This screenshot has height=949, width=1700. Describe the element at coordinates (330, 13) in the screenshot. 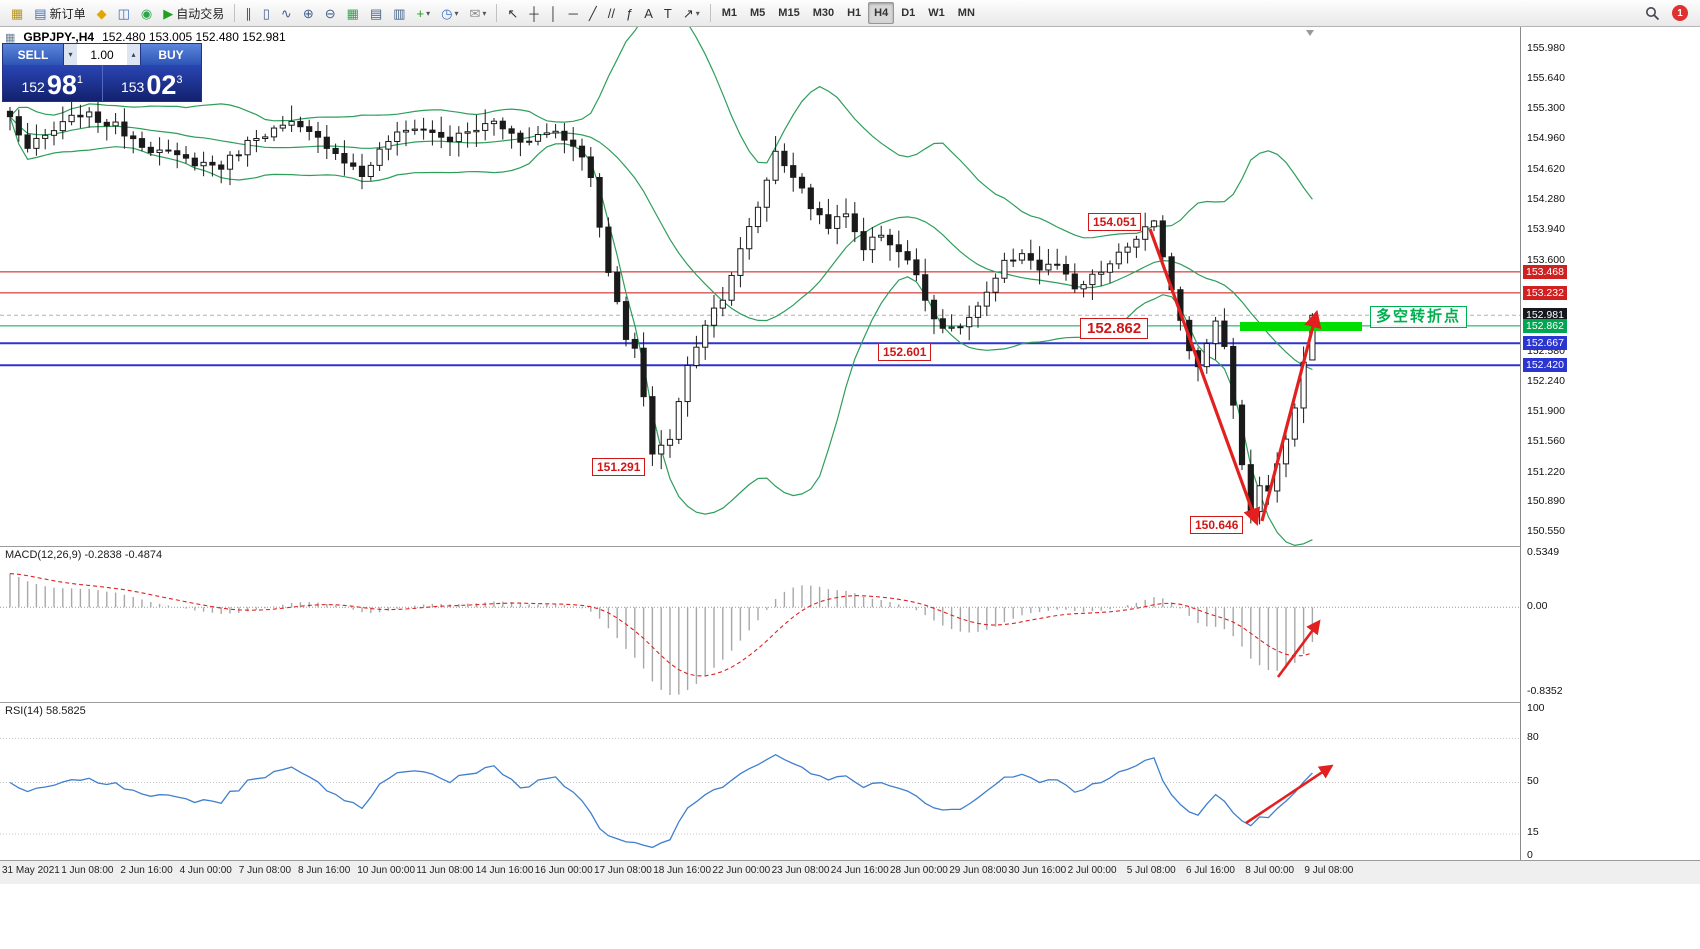

I see `zoom-out-icon: ⊖` at that location.